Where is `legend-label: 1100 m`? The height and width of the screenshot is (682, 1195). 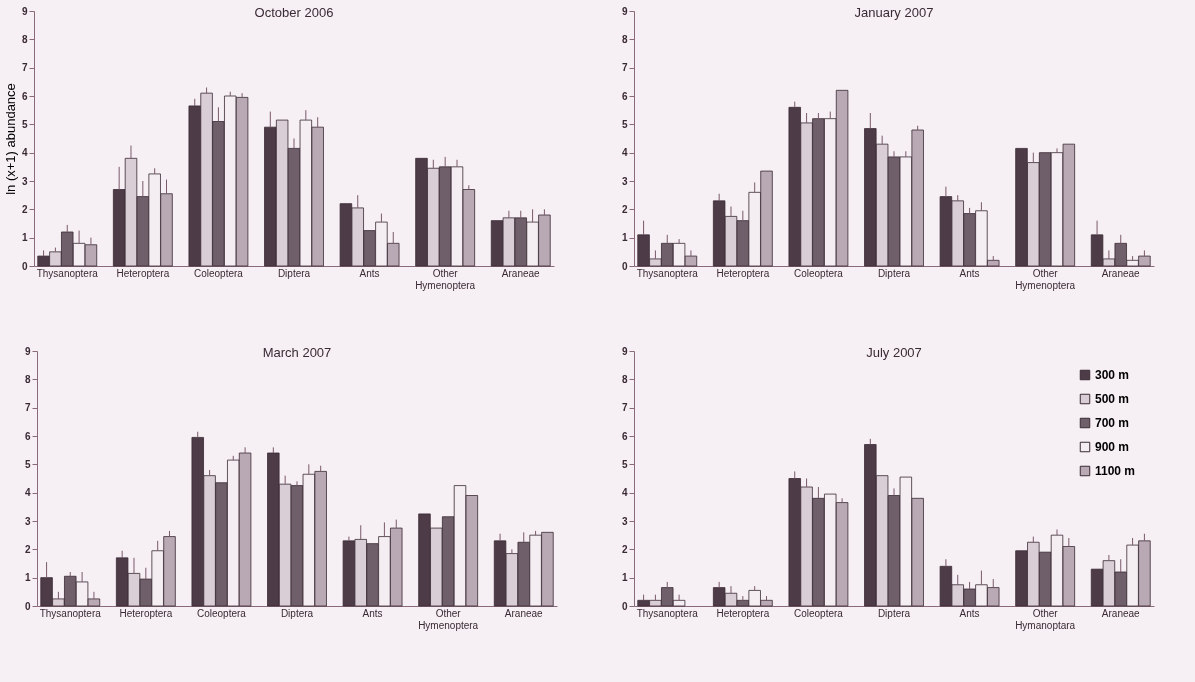 legend-label: 1100 m is located at coordinates (1115, 471).